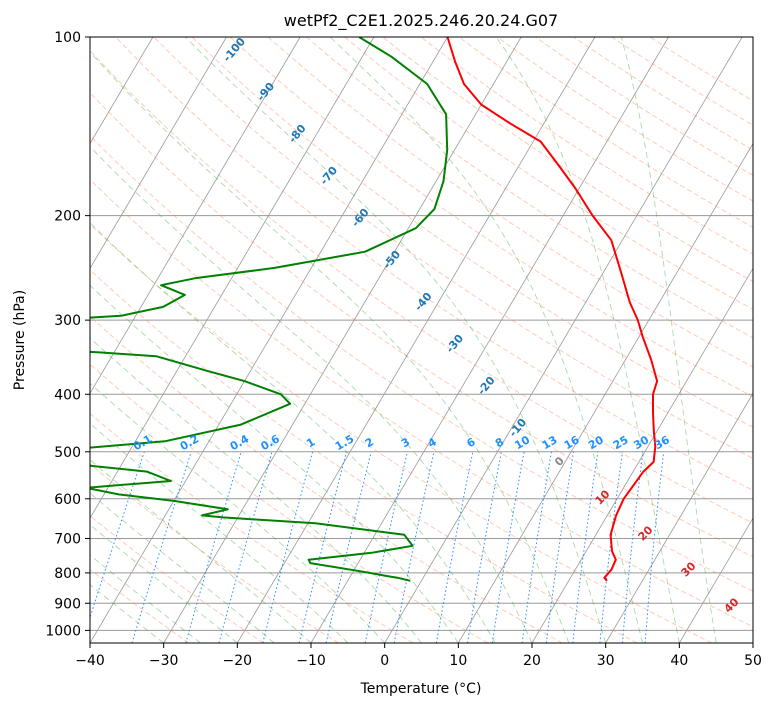 The image size is (775, 708). Describe the element at coordinates (271, 442) in the screenshot. I see `mixing-ratio-label: 0.6` at that location.